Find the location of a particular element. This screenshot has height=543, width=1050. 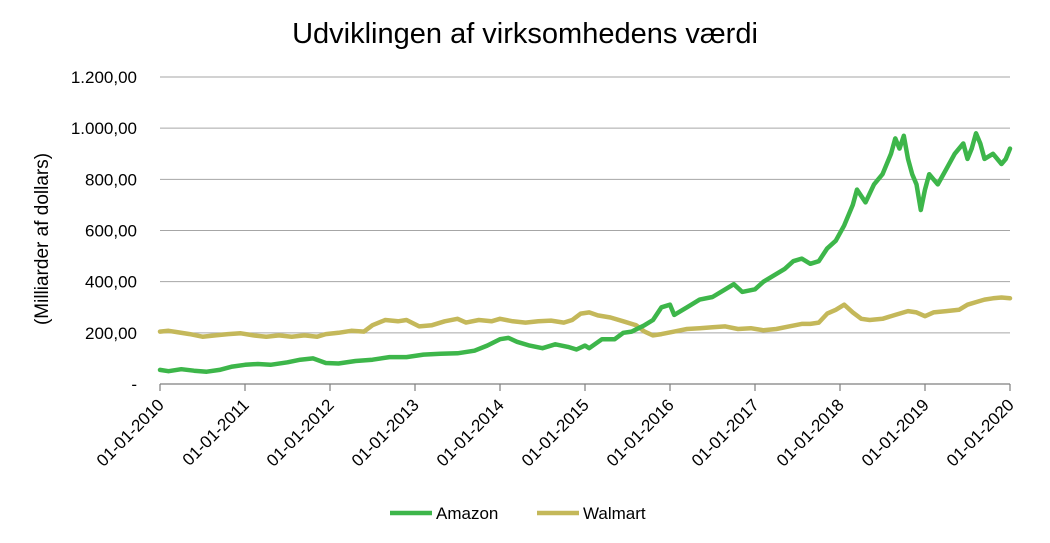

x-tick-label: 01-01-2011 is located at coordinates (216, 432).